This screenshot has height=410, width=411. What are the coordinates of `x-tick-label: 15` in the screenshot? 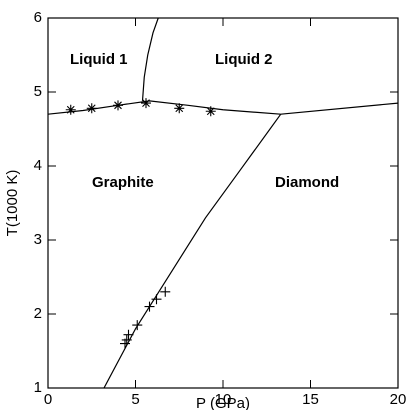 It's located at (310, 399).